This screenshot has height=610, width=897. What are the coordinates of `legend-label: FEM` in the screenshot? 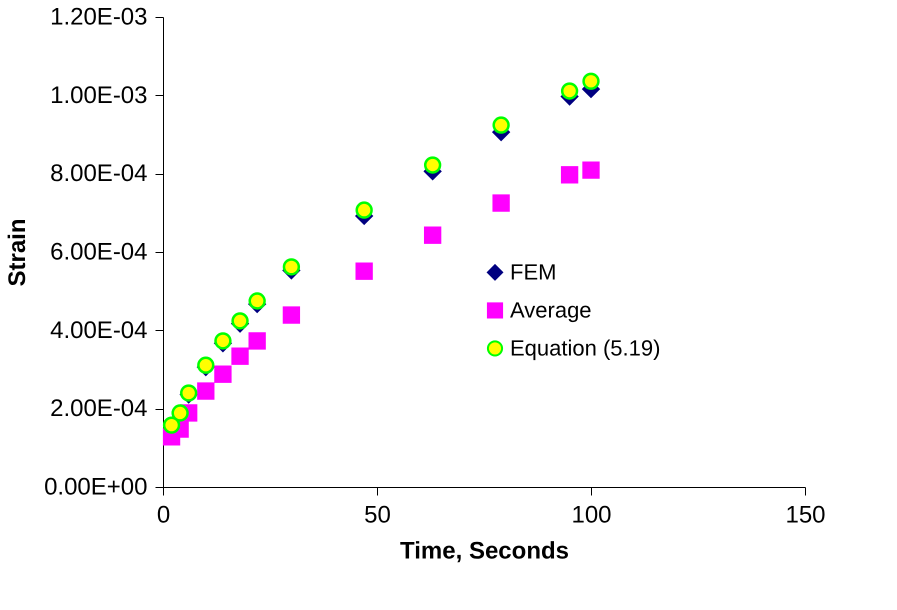 It's located at (533, 271).